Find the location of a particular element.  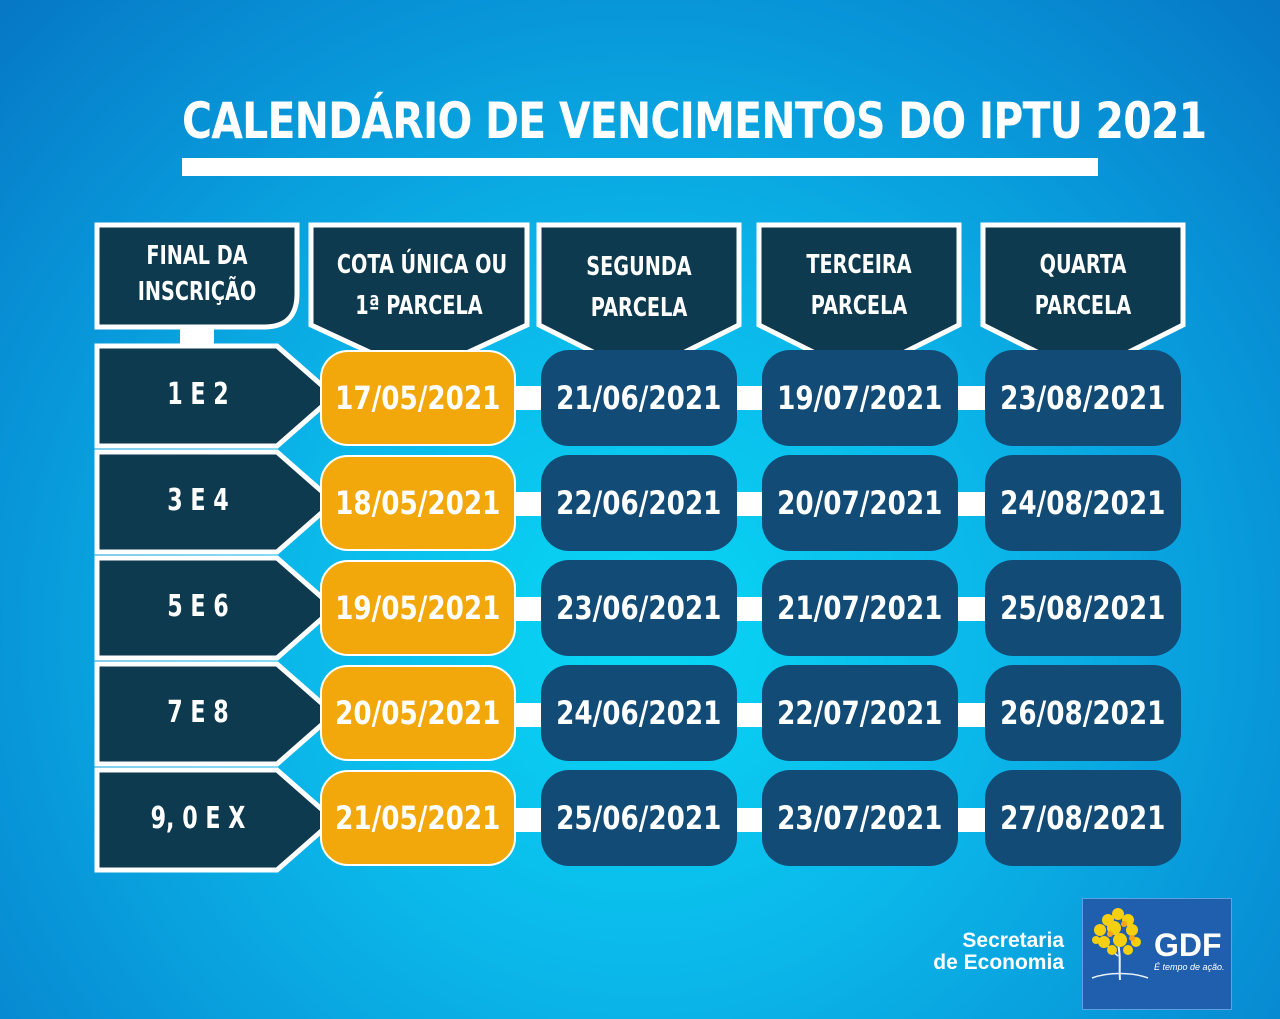

header-connector is located at coordinates (197, 337).